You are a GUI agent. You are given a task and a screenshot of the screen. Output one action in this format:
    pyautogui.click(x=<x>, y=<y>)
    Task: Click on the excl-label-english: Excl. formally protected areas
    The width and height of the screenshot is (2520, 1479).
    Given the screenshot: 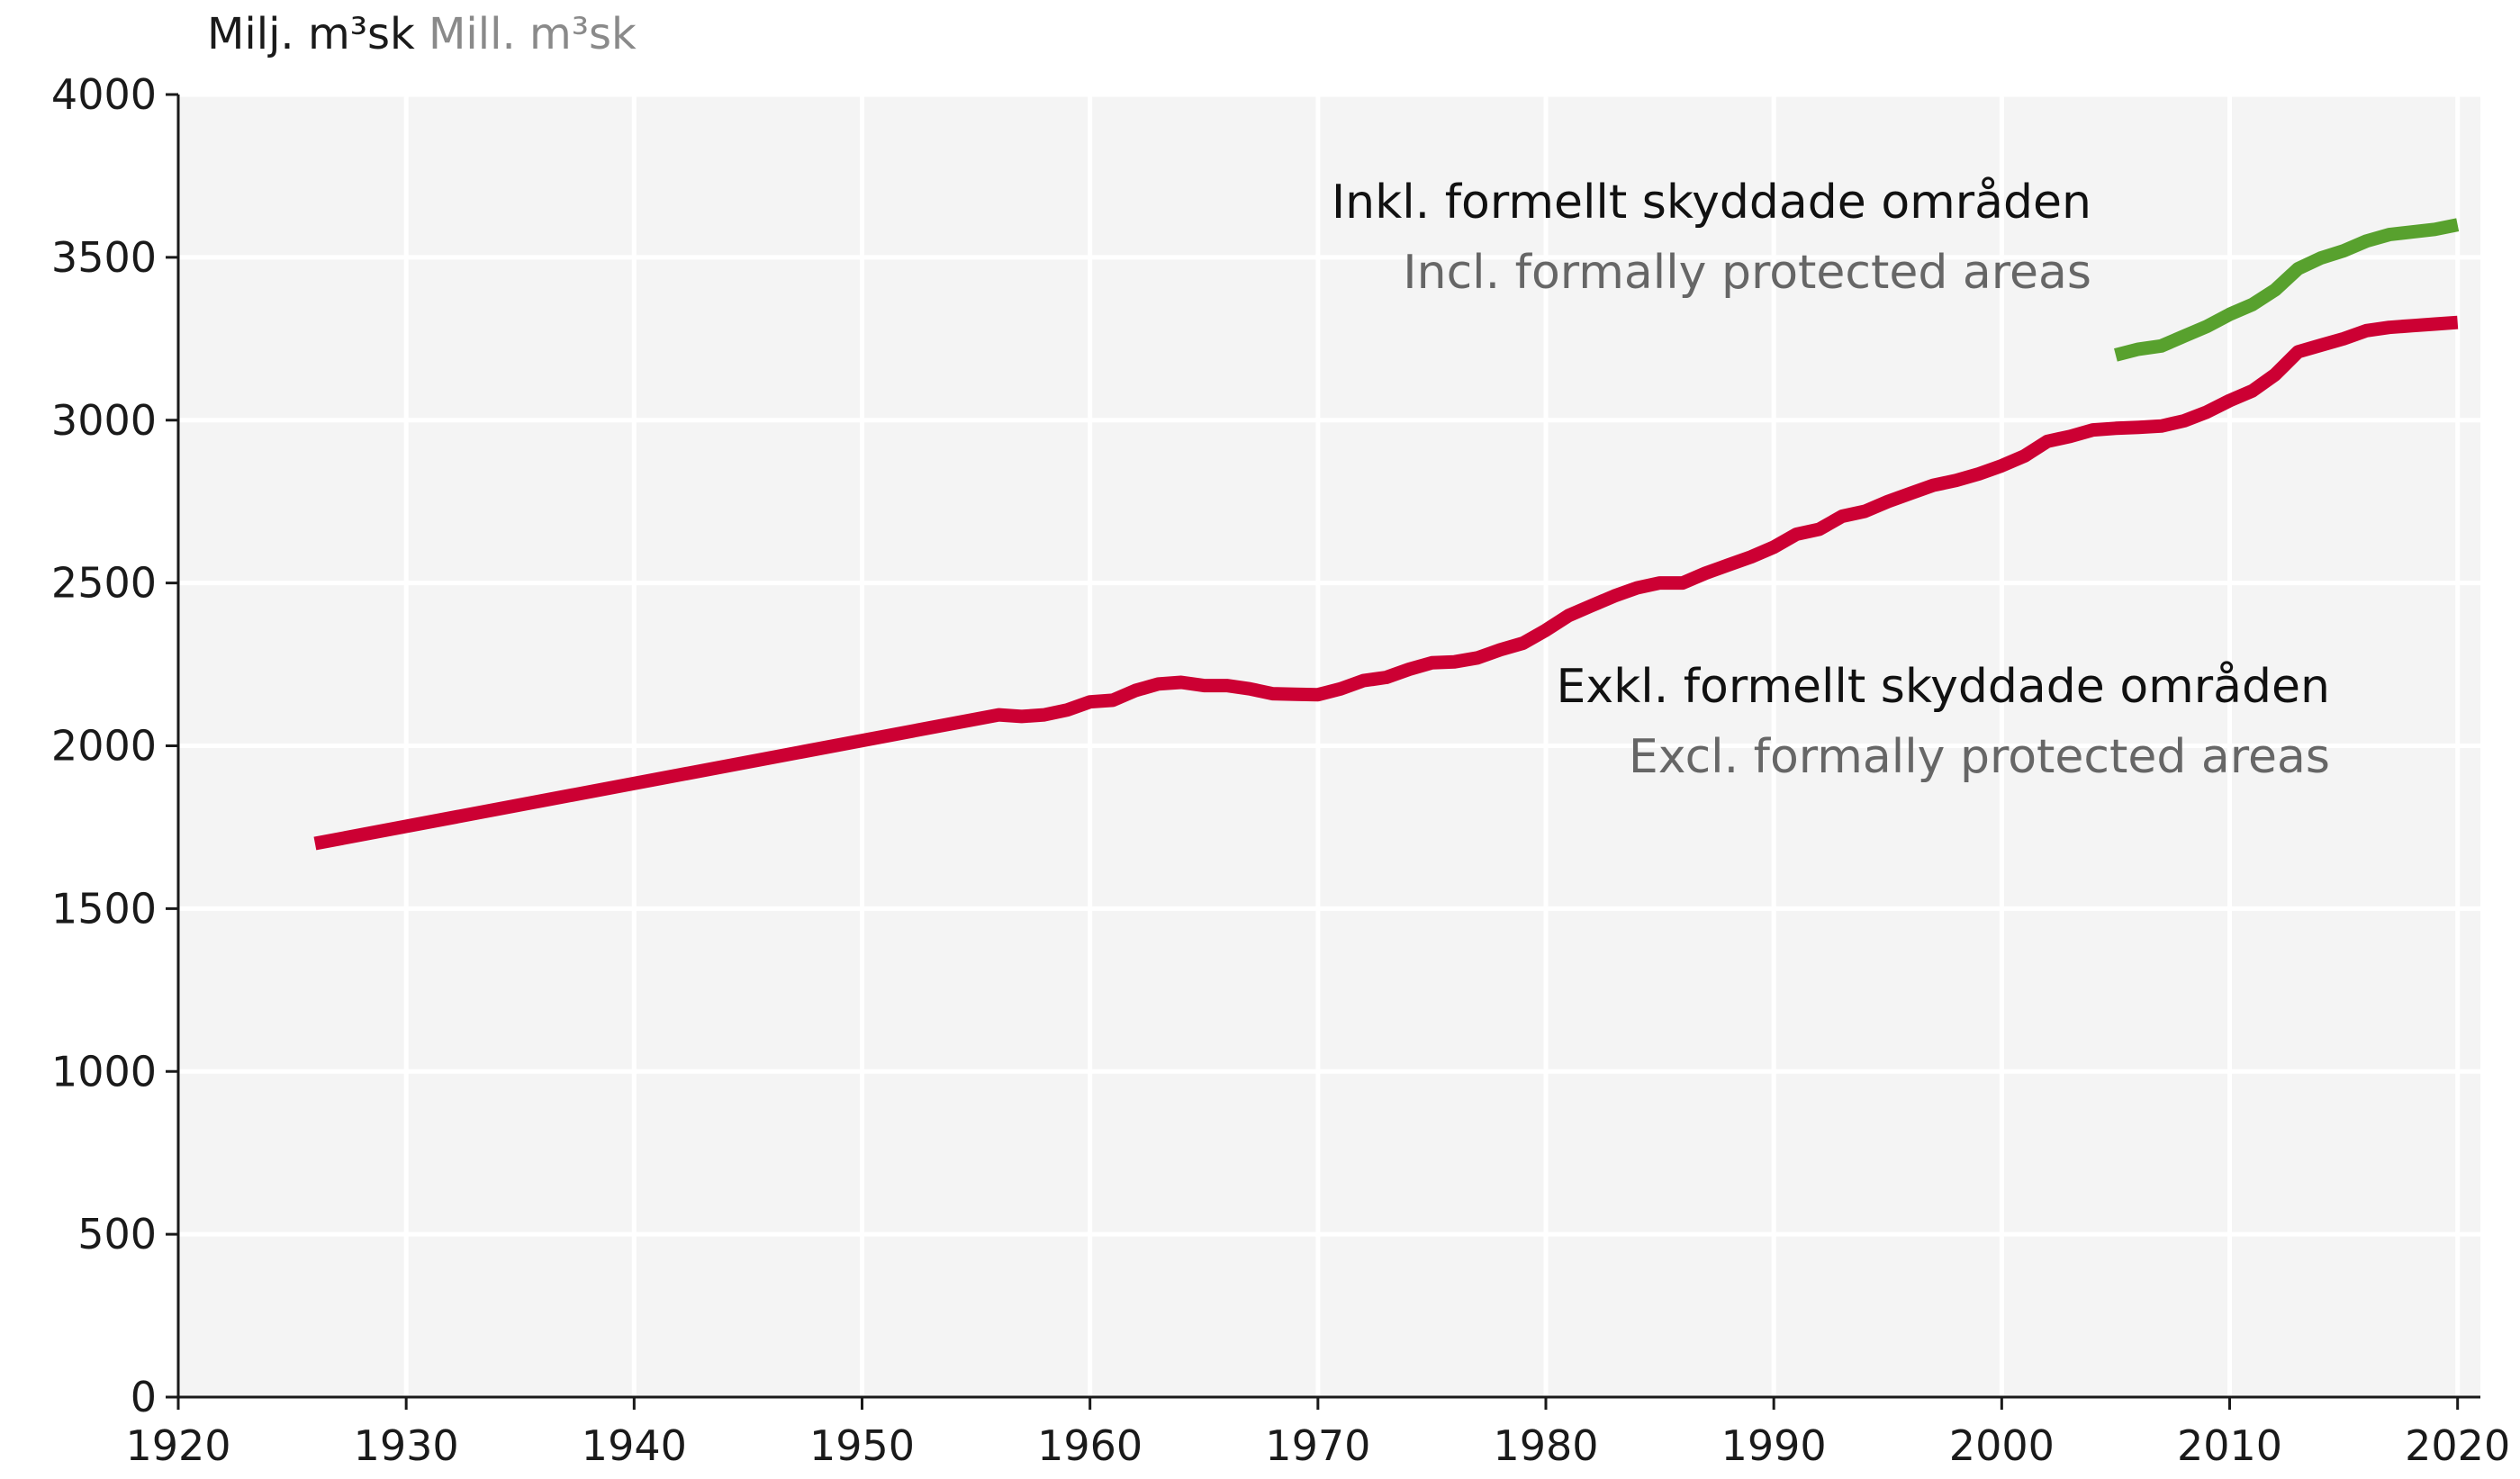 What is the action you would take?
    pyautogui.click(x=1979, y=757)
    